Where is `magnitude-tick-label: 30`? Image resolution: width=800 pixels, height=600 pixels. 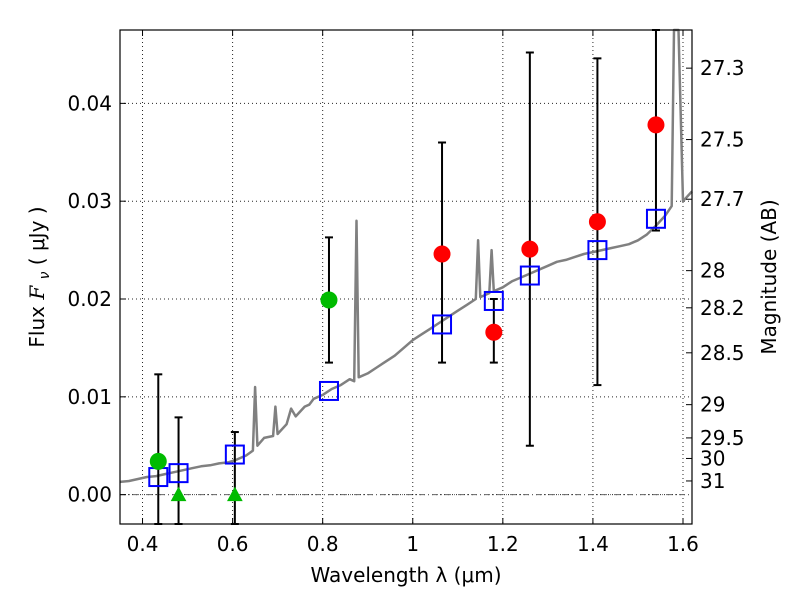 magnitude-tick-label: 30 is located at coordinates (712, 458).